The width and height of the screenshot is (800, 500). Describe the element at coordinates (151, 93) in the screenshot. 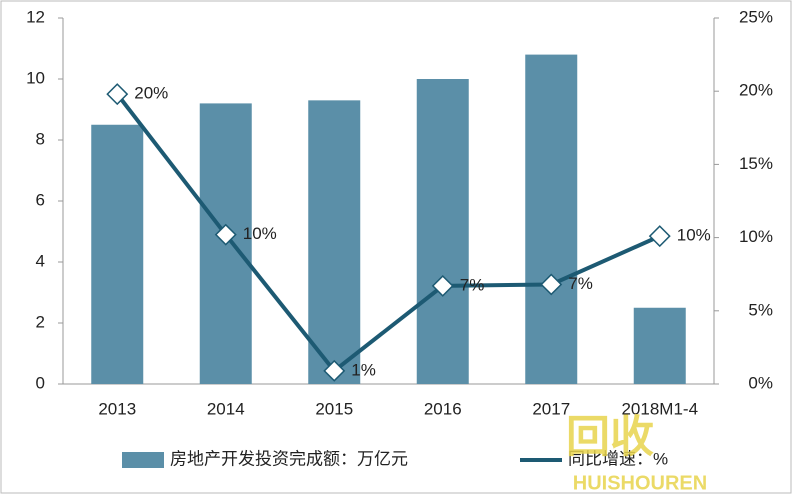

I see `data-label: 20%` at that location.